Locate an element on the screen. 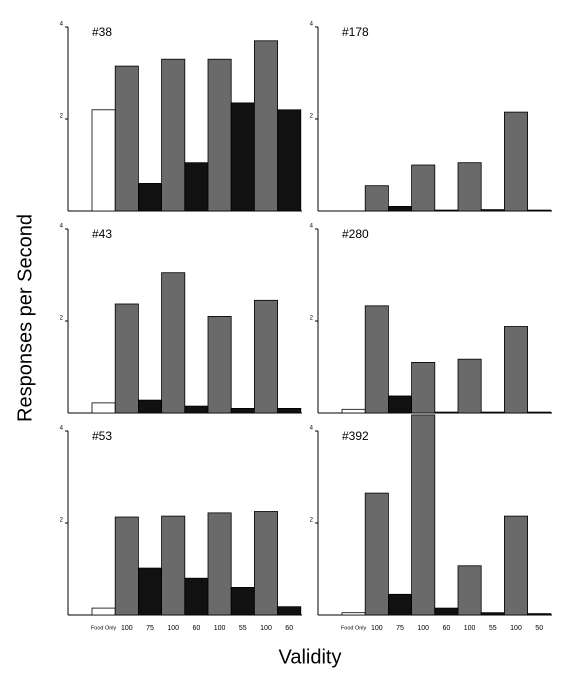 The image size is (571, 682). panel-title: #43 is located at coordinates (102, 234).